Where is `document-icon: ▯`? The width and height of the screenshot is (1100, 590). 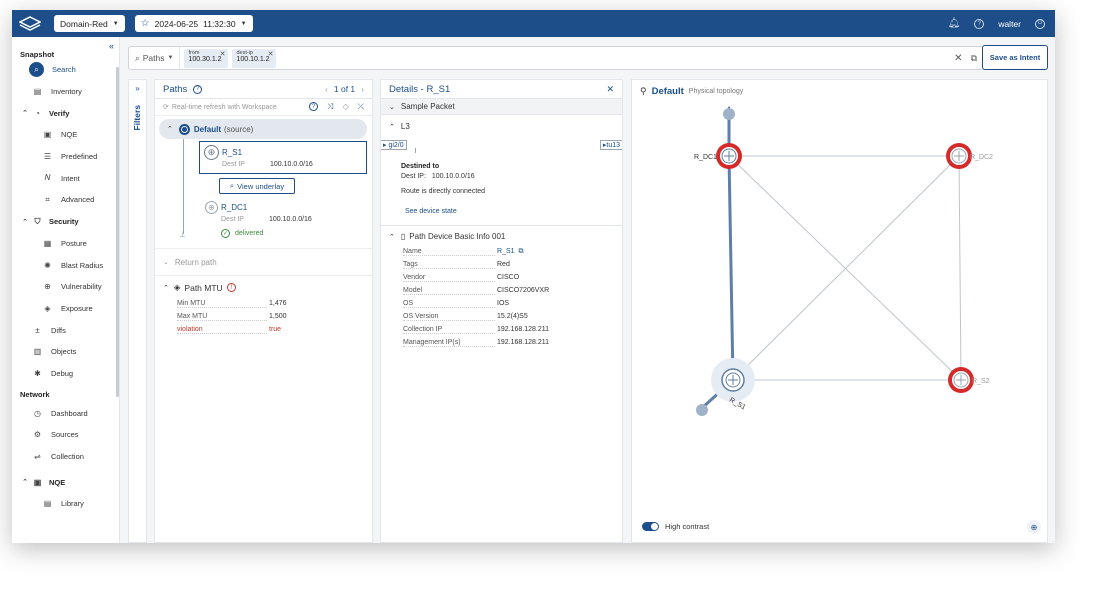
document-icon: ▯ is located at coordinates (403, 236).